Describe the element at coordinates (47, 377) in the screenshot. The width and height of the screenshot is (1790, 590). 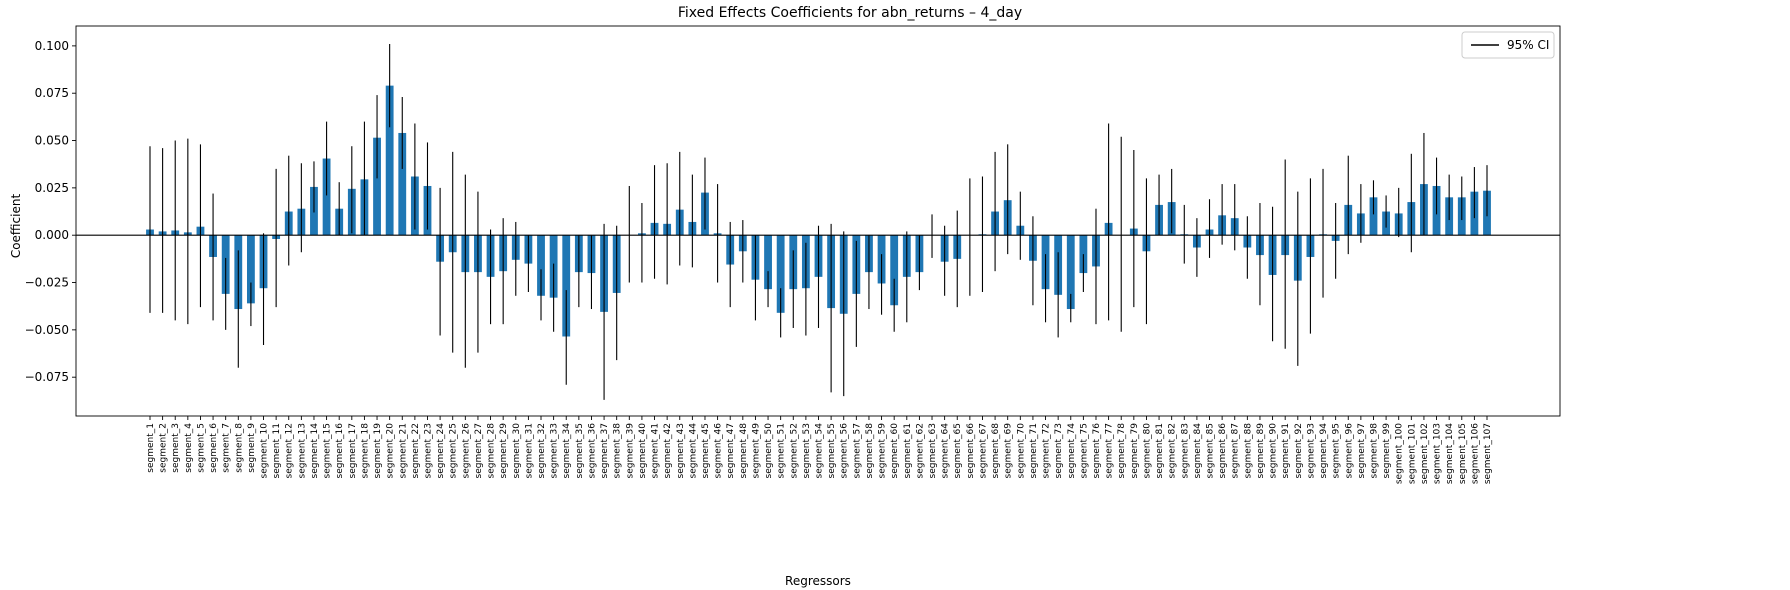
I see `y-tick-label: −0.075` at that location.